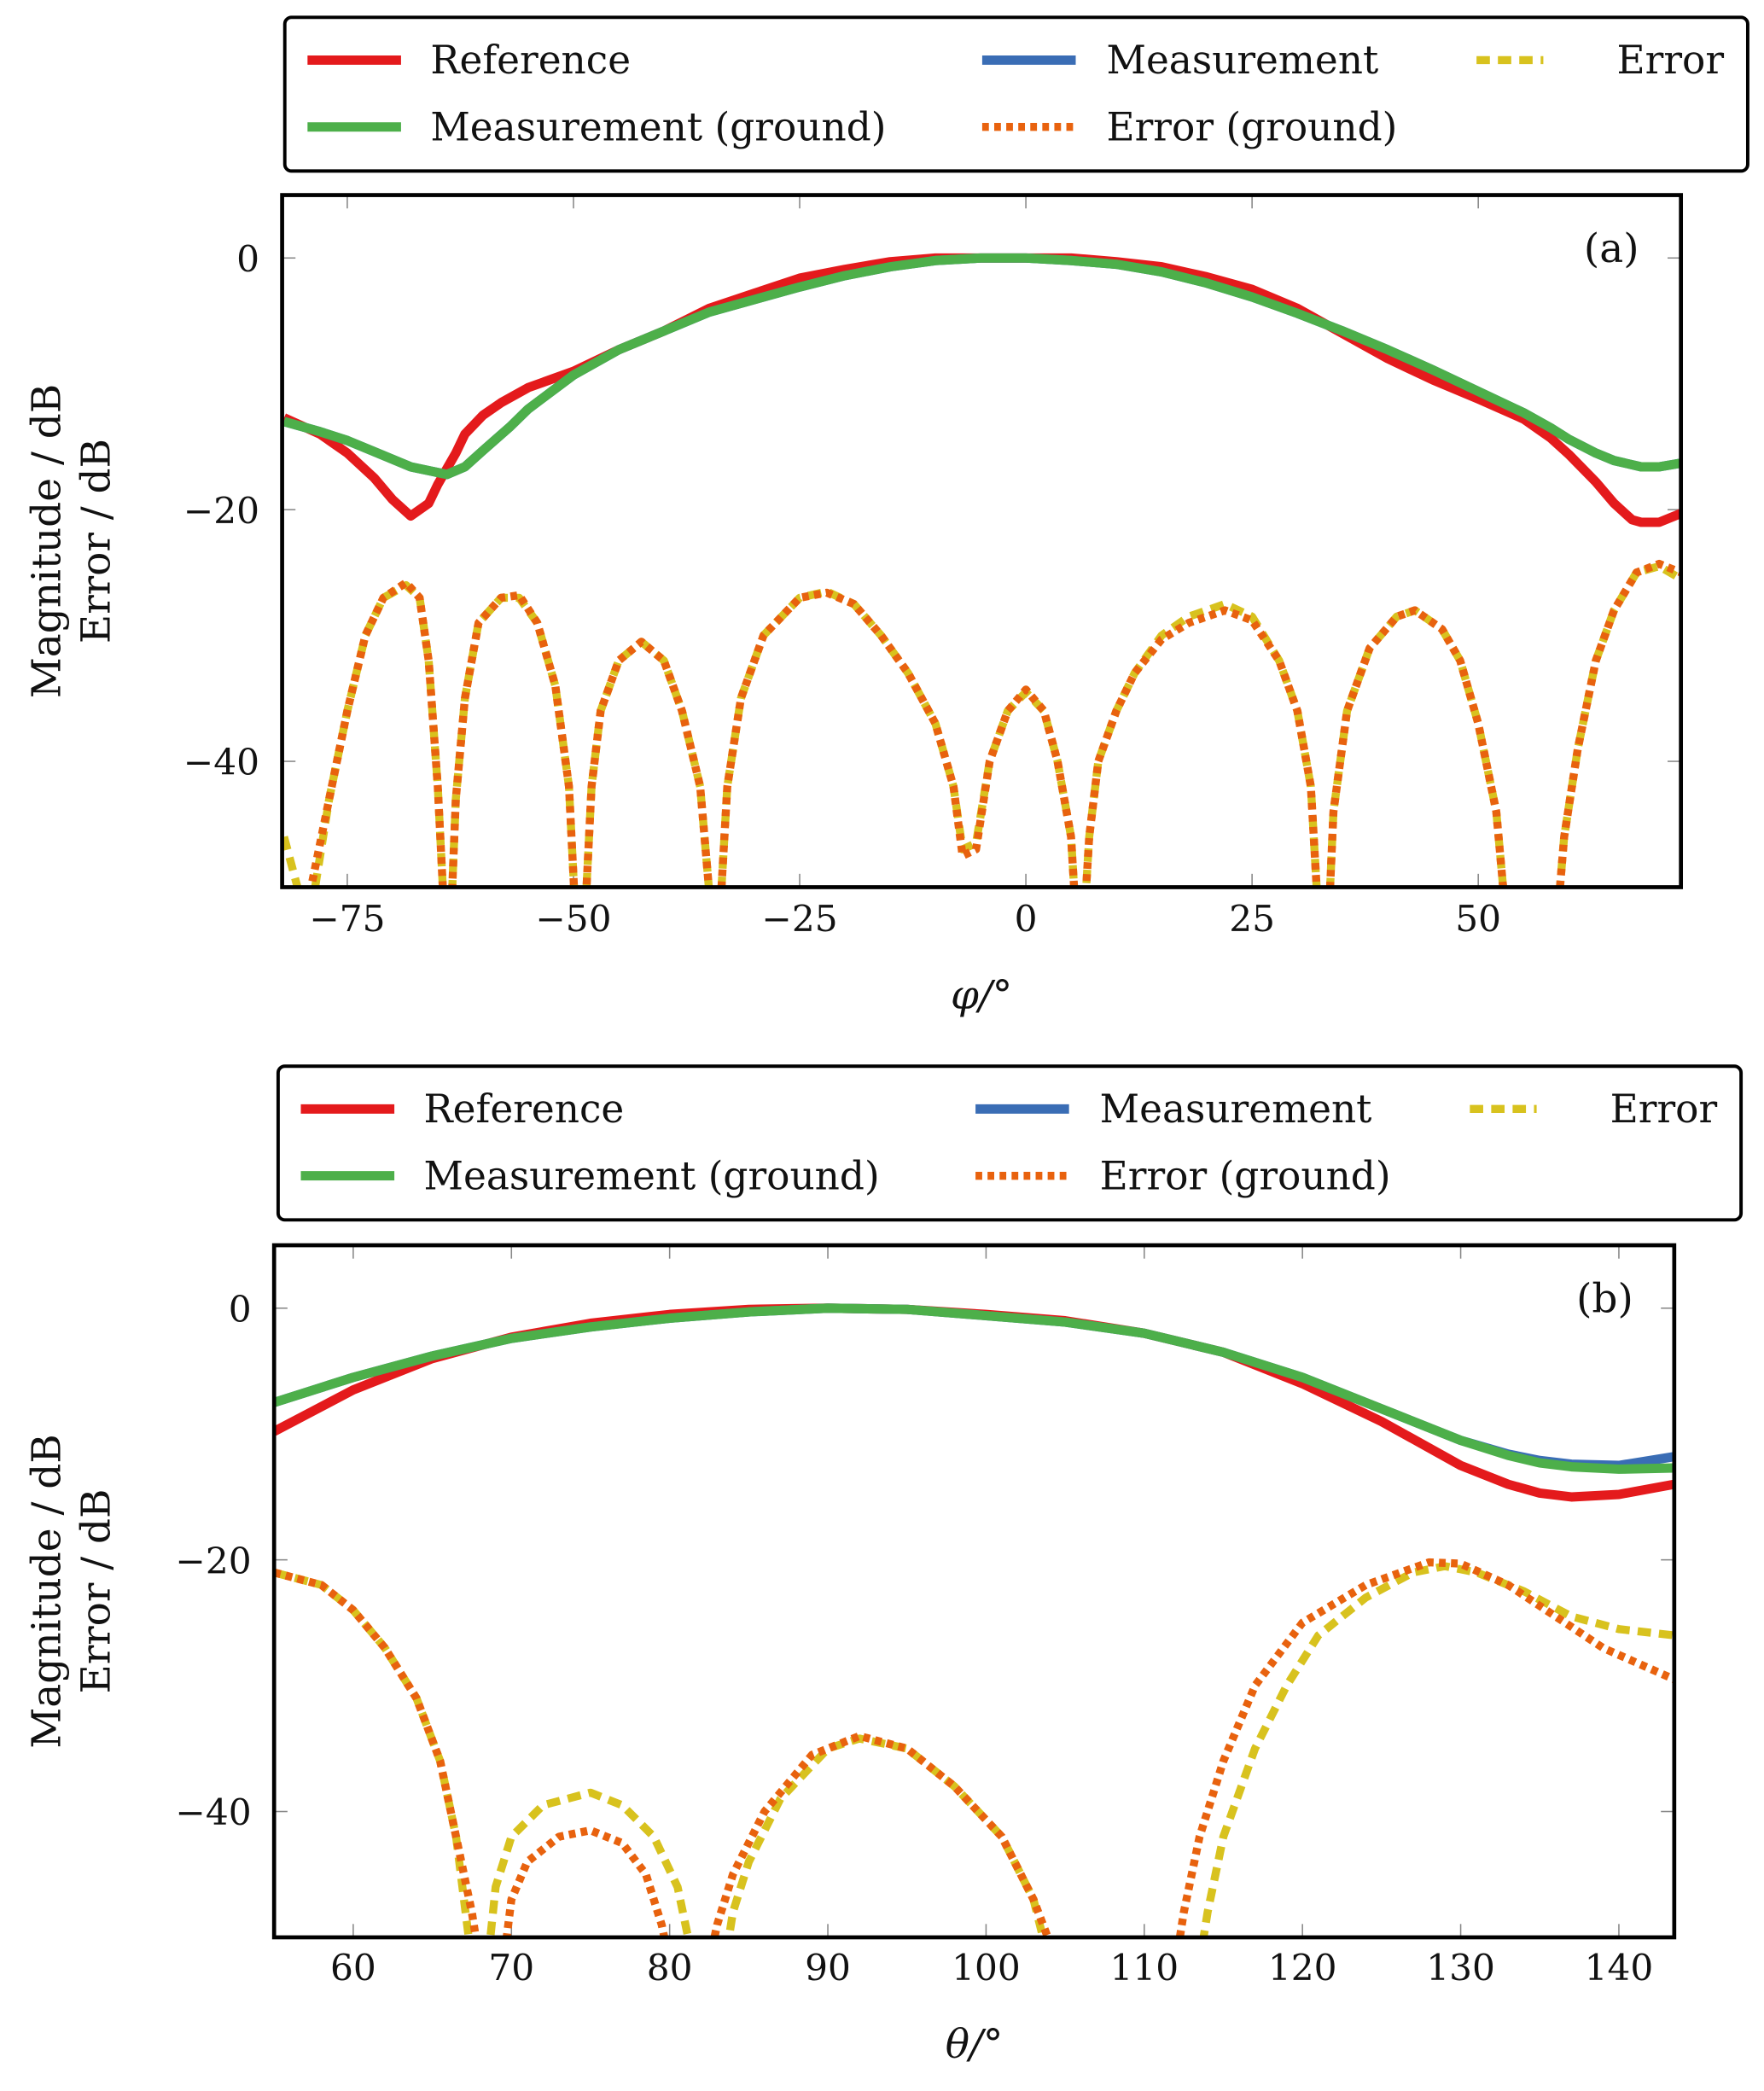  I want to click on x-tick-label: 130, so click(1460, 1968).